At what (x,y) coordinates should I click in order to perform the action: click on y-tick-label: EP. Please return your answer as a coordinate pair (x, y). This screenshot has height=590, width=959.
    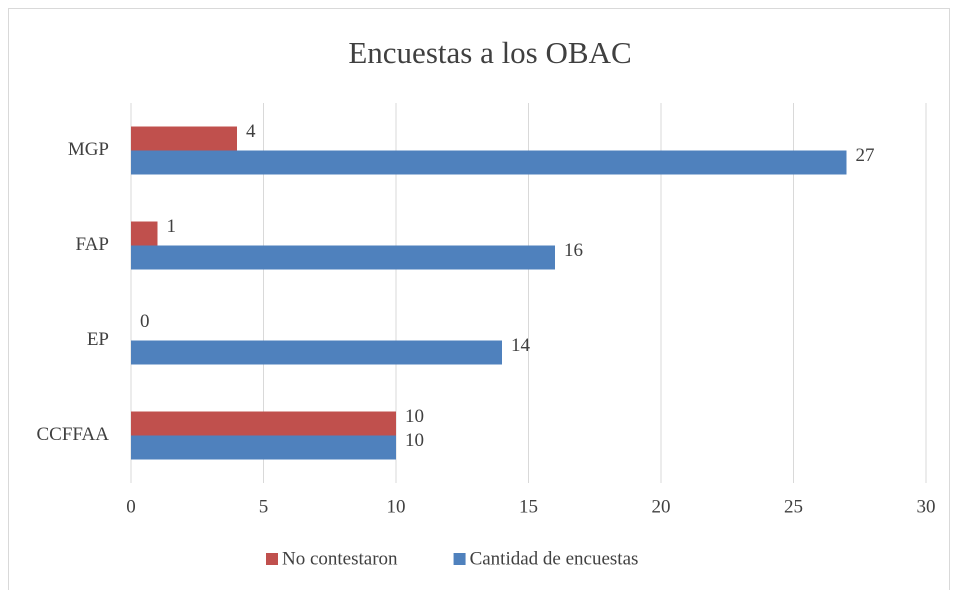
    Looking at the image, I should click on (98, 339).